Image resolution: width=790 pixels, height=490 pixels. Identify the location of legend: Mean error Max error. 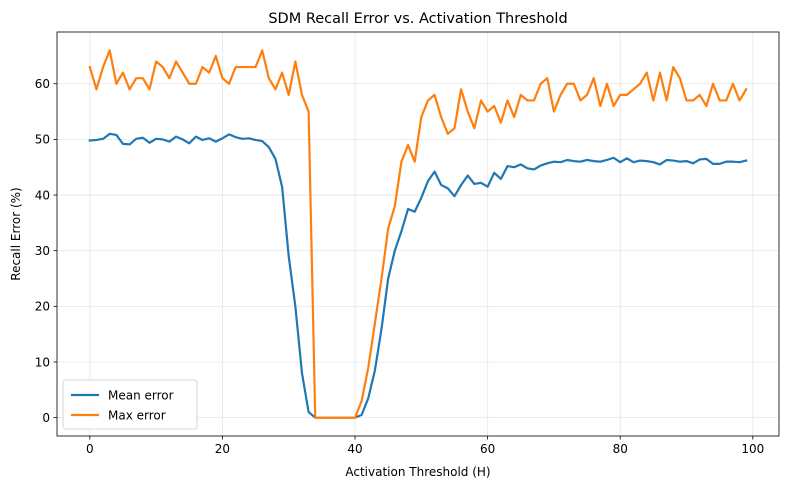
(130, 404).